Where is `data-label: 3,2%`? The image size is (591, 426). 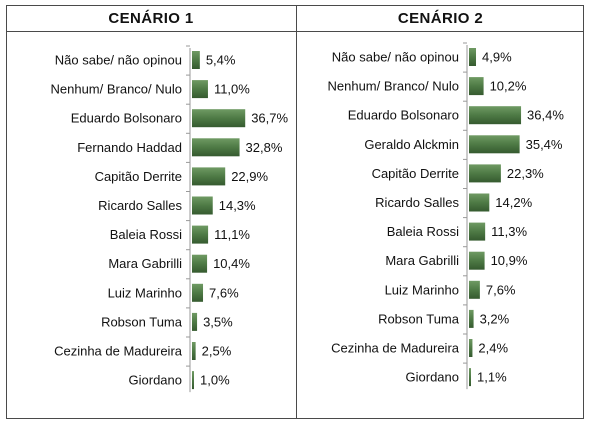
data-label: 3,2% is located at coordinates (495, 318).